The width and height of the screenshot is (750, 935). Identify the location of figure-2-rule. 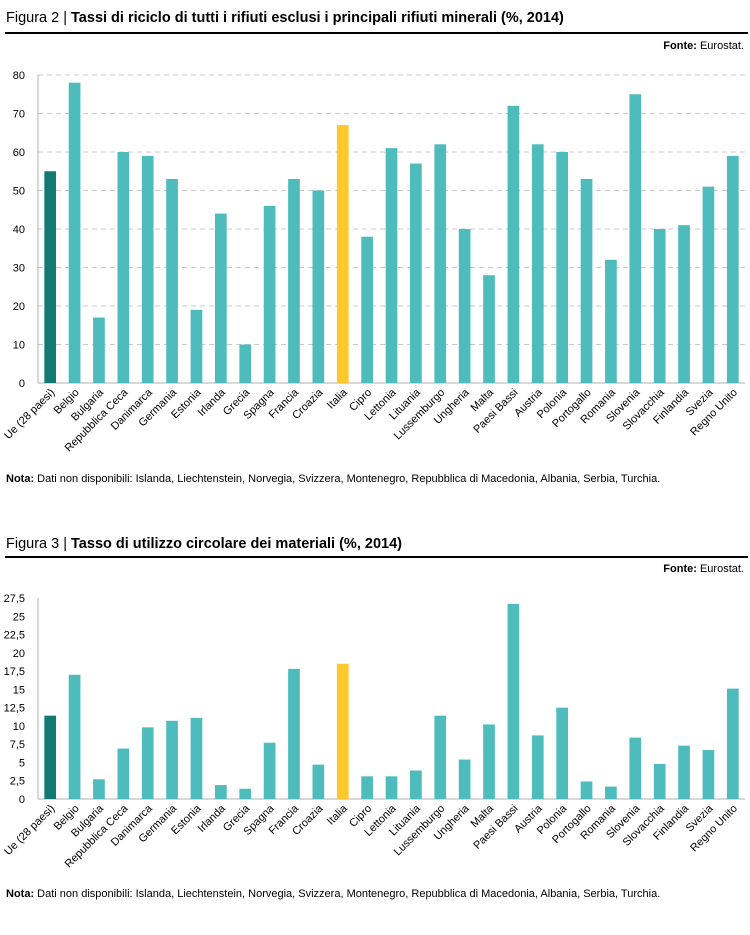
(376, 33).